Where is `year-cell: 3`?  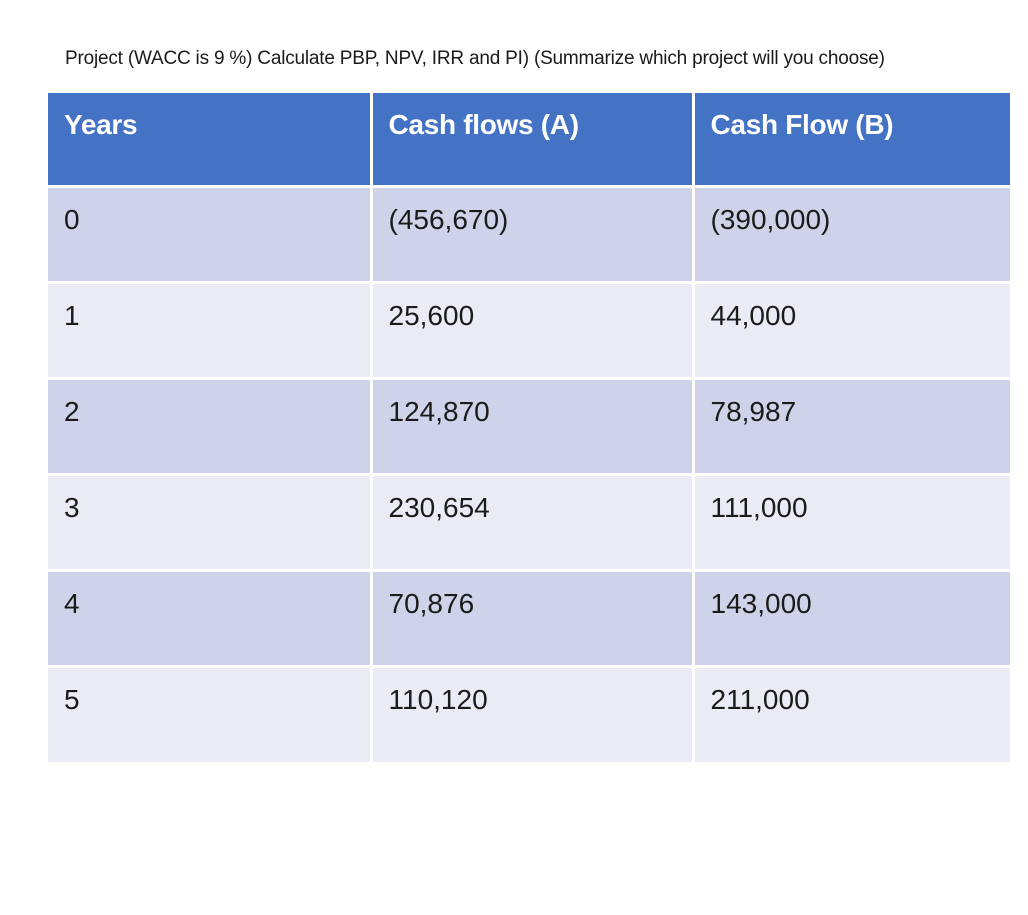
year-cell: 3 is located at coordinates (210, 523).